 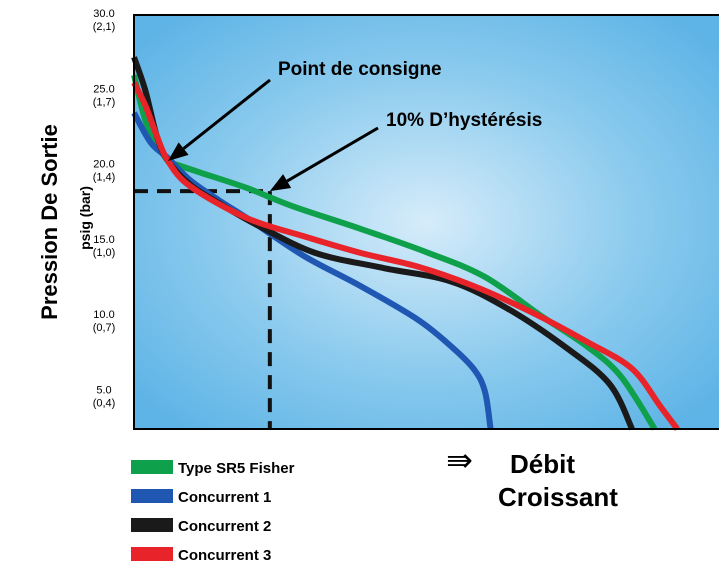 I want to click on y-tick-sublabel: (2,1), so click(x=104, y=27).